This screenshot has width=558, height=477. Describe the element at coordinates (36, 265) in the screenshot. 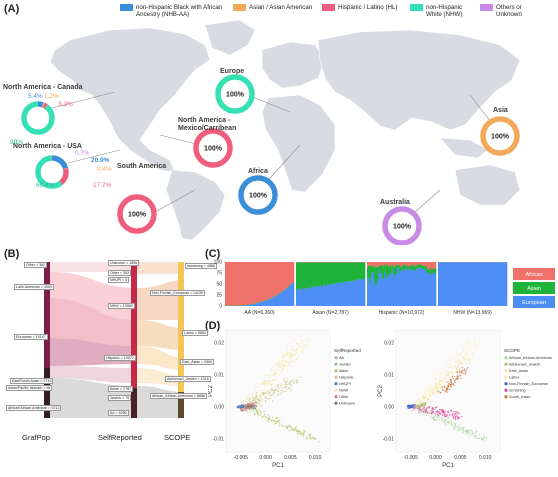

I see `sankey-left-node-0: Other = 362` at that location.